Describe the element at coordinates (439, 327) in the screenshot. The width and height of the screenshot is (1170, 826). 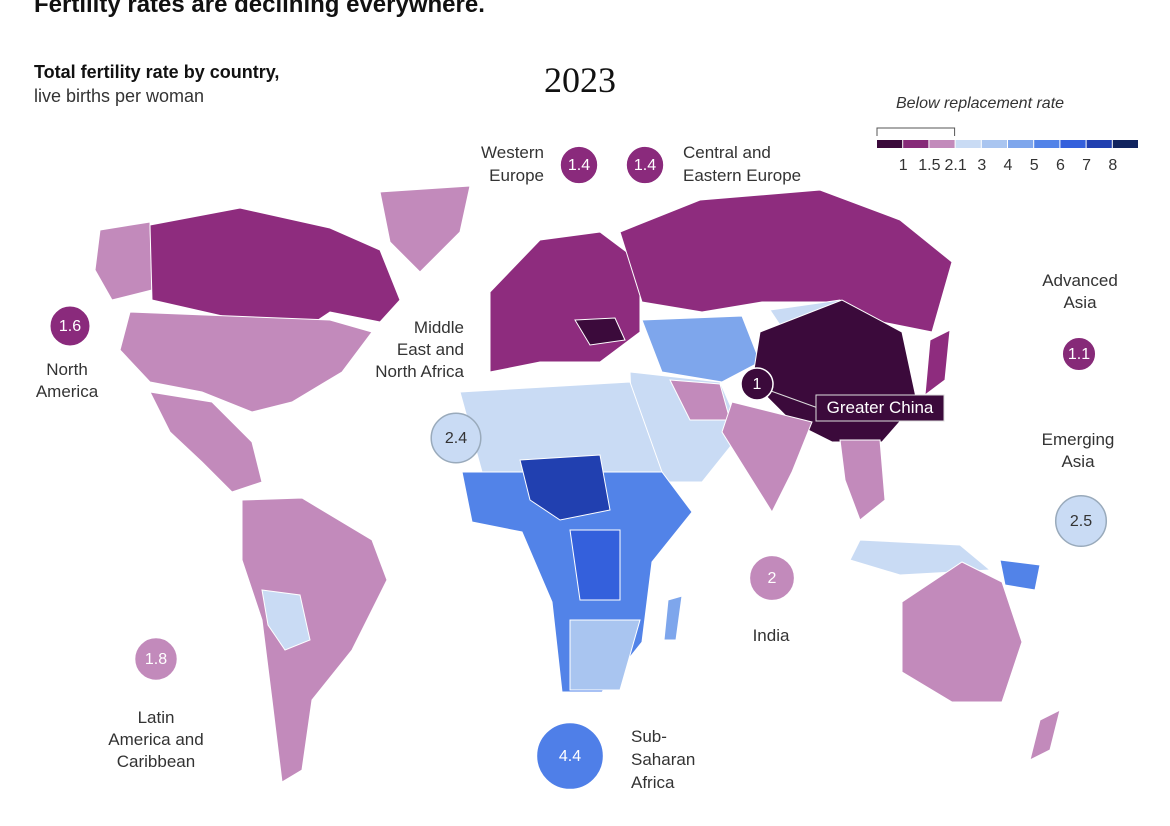
I see `region-label: Middle` at that location.